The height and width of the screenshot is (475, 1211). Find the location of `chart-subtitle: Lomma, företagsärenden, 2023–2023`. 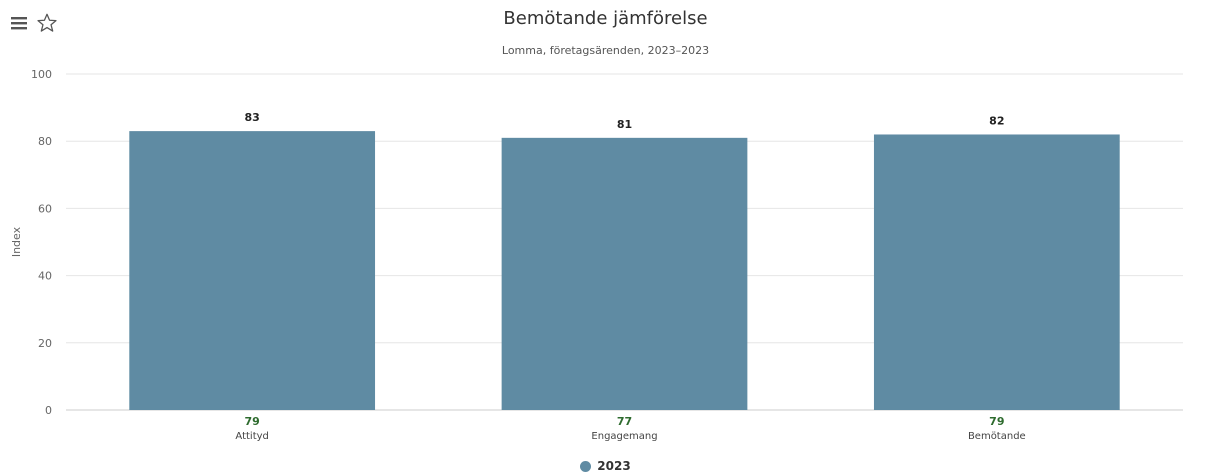

chart-subtitle: Lomma, företagsärenden, 2023–2023 is located at coordinates (605, 50).